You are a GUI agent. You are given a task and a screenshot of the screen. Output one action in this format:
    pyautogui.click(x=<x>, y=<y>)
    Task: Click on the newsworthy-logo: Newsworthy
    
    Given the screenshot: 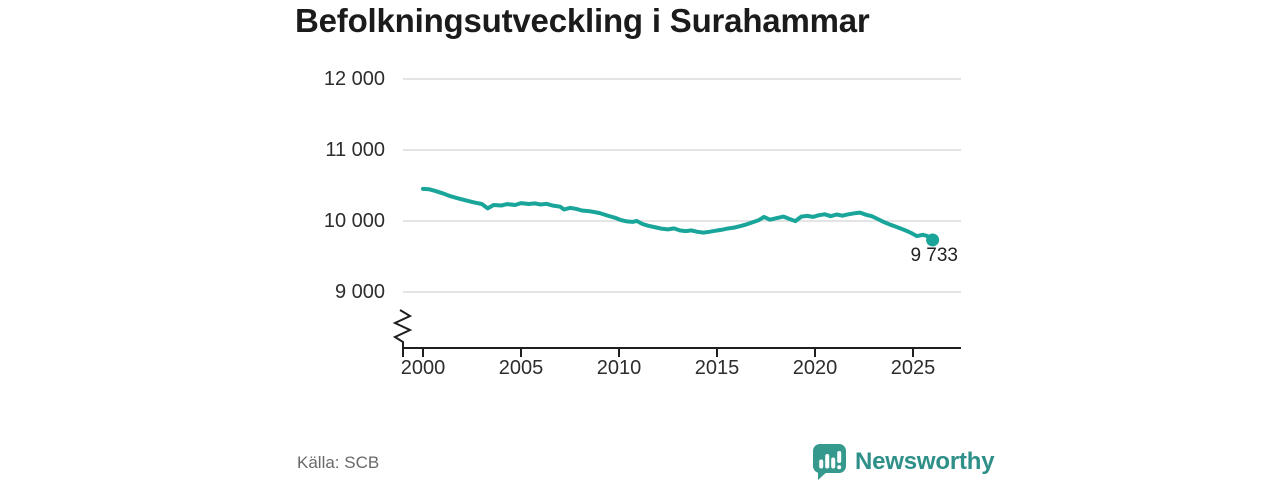 What is the action you would take?
    pyautogui.click(x=903, y=461)
    